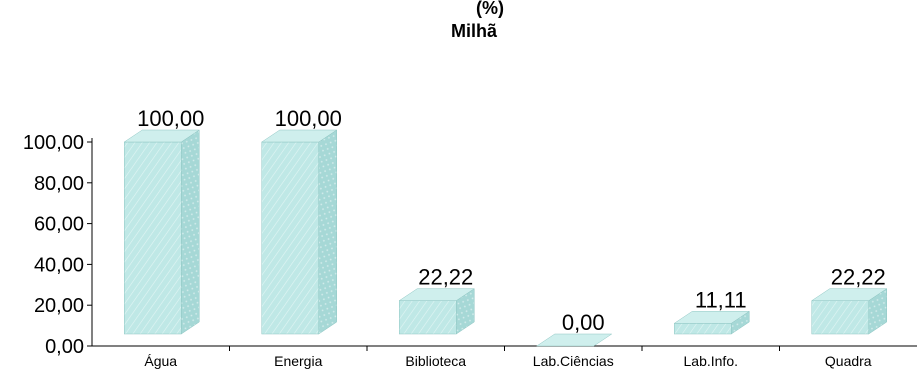 Image resolution: width=917 pixels, height=371 pixels. I want to click on y-tick-label: 60,00, so click(59, 225).